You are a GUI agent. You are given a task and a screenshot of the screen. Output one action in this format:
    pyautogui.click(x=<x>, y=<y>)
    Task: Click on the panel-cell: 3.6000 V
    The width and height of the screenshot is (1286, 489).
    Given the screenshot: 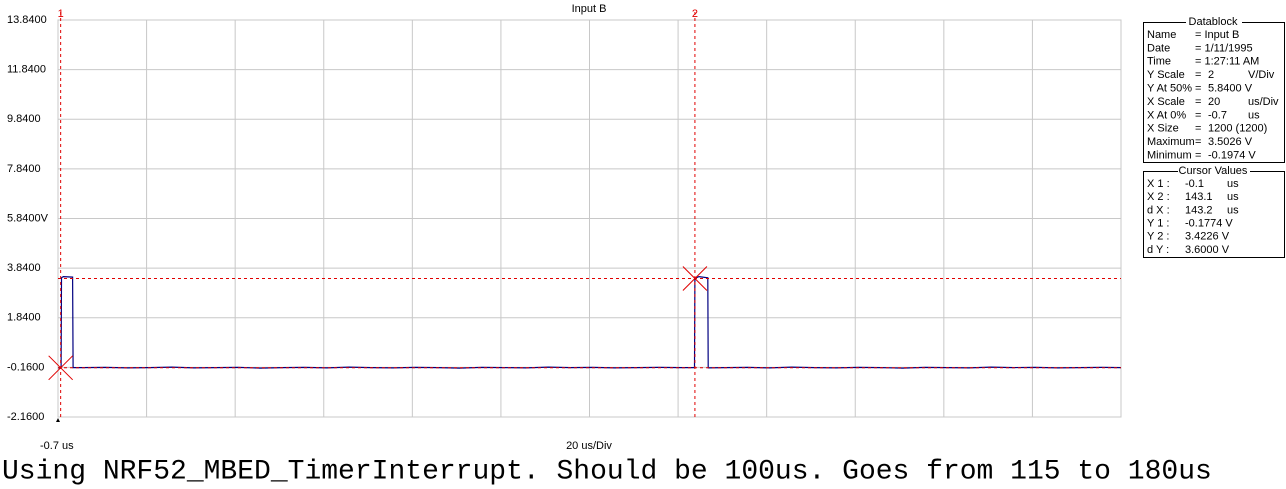 What is the action you would take?
    pyautogui.click(x=1207, y=250)
    